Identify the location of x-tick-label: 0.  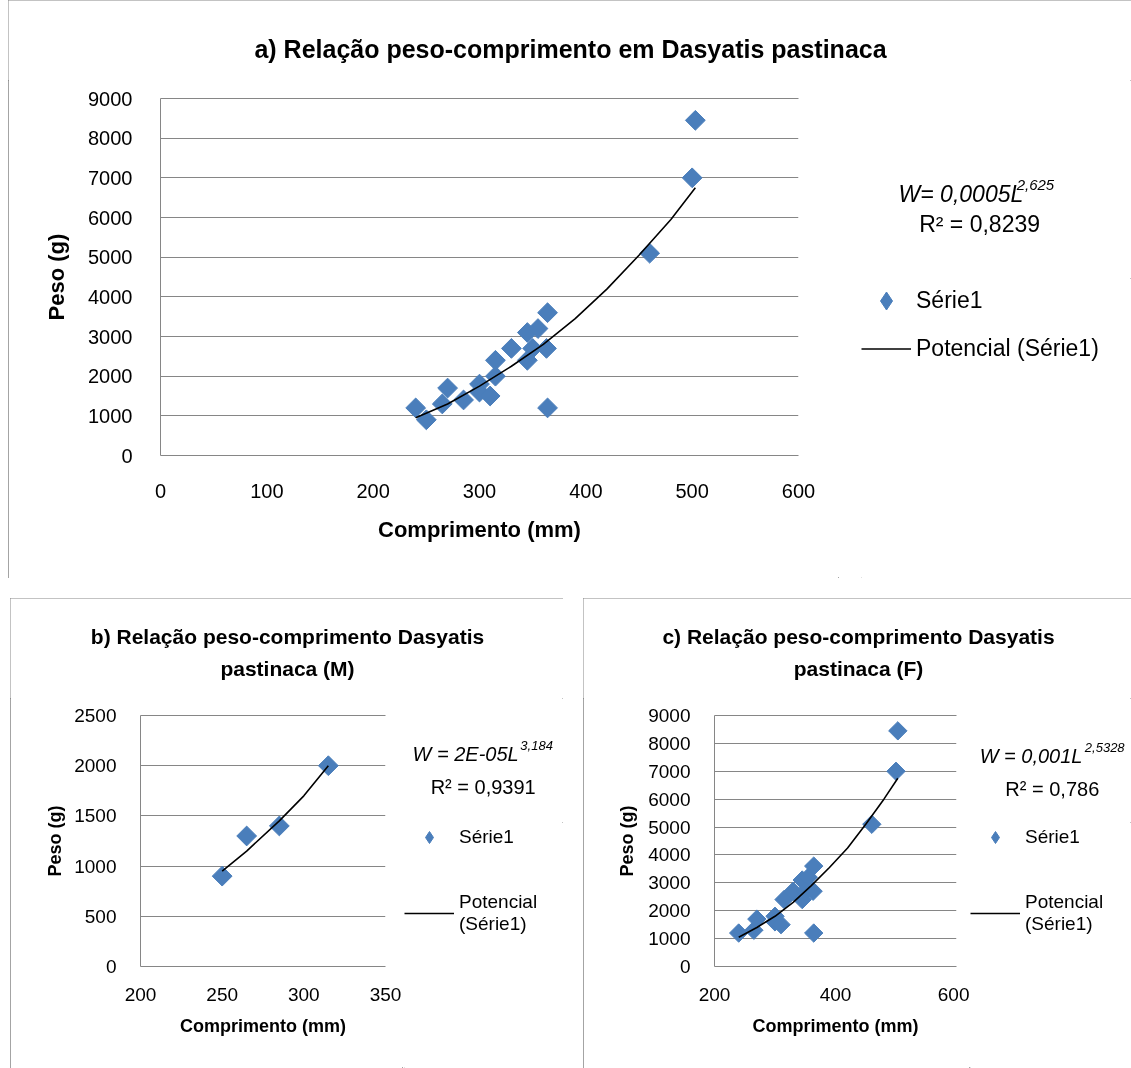
(160, 490).